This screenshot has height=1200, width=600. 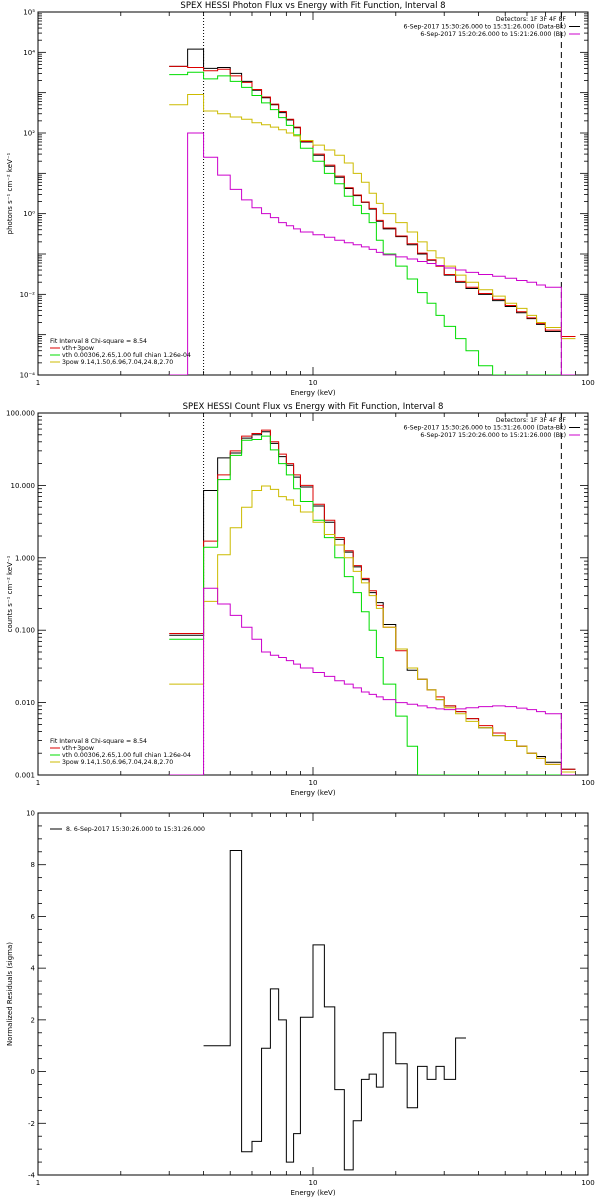 What do you see at coordinates (32, 1176) in the screenshot?
I see `y-tick-label: -4` at bounding box center [32, 1176].